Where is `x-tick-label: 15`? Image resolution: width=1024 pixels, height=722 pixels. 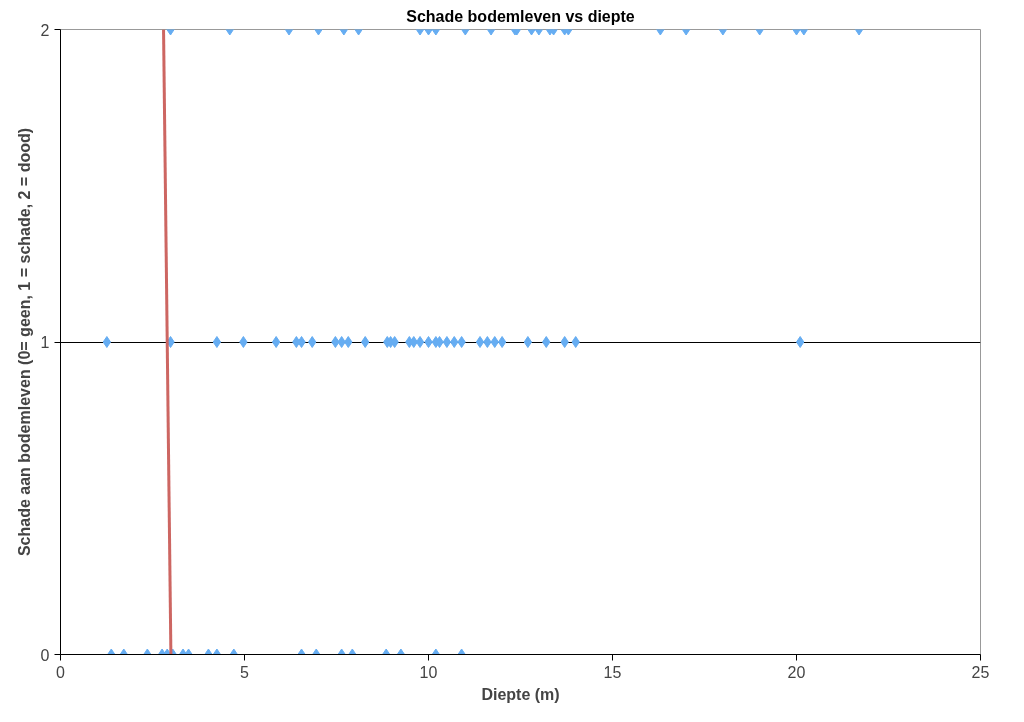
x-tick-label: 15 is located at coordinates (612, 672).